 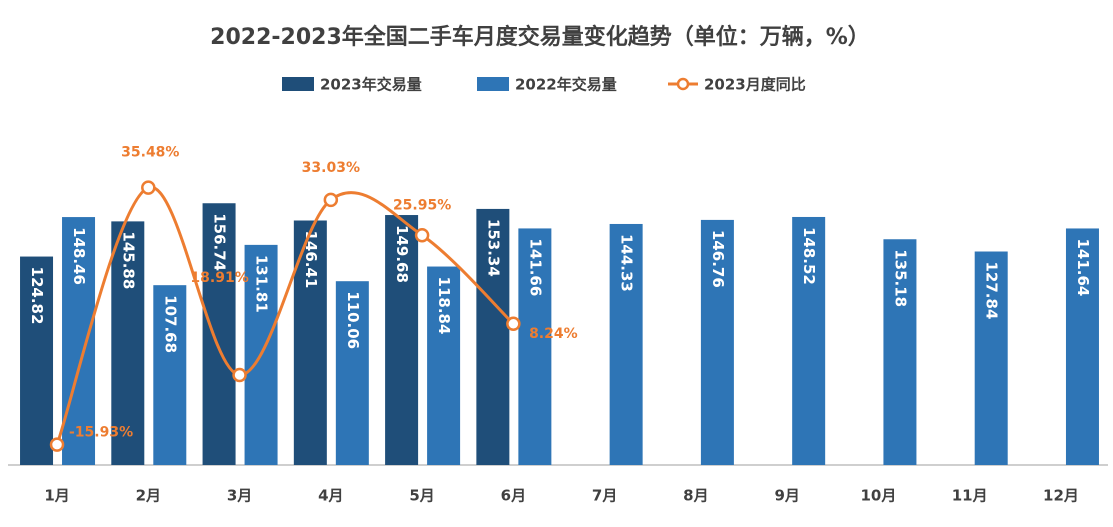 What do you see at coordinates (148, 496) in the screenshot?
I see `x-tick-label: 2月` at bounding box center [148, 496].